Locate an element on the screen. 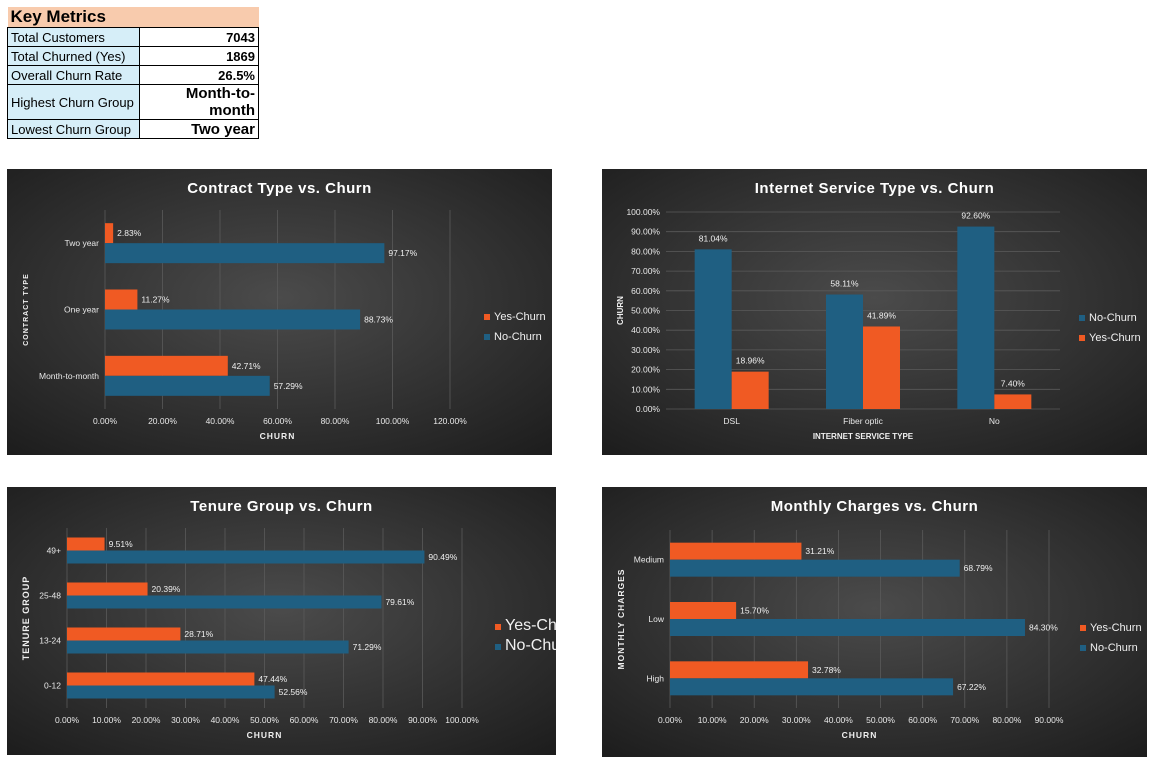 The width and height of the screenshot is (1154, 764). y-tick-label: 49+ is located at coordinates (54, 551).